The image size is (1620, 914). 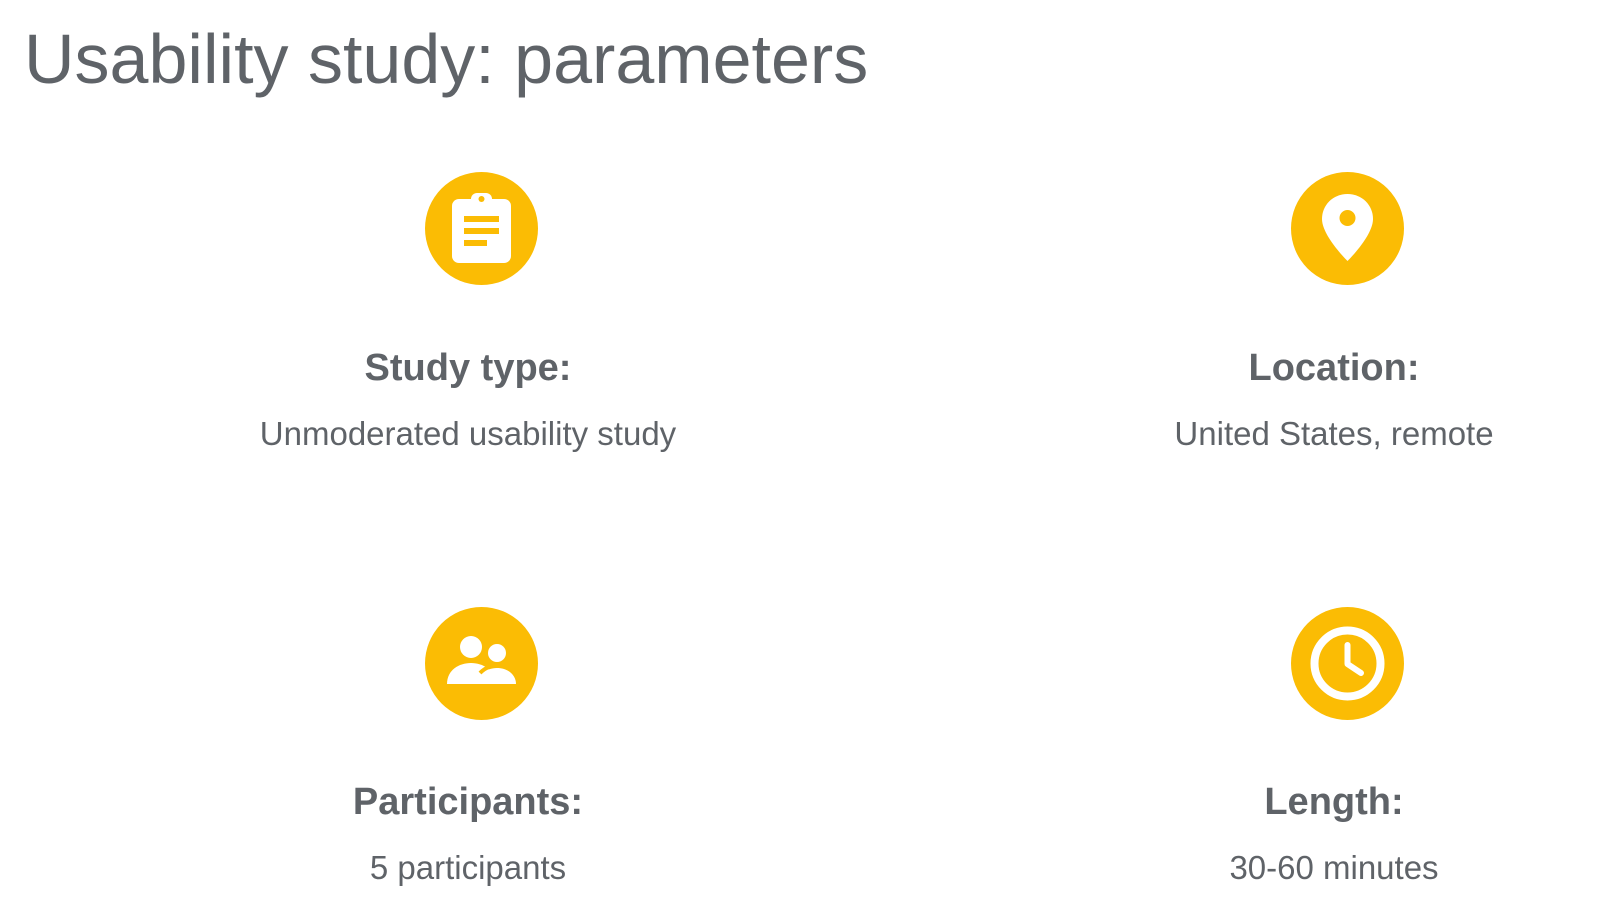 I want to click on clock-icon, so click(x=1347, y=663).